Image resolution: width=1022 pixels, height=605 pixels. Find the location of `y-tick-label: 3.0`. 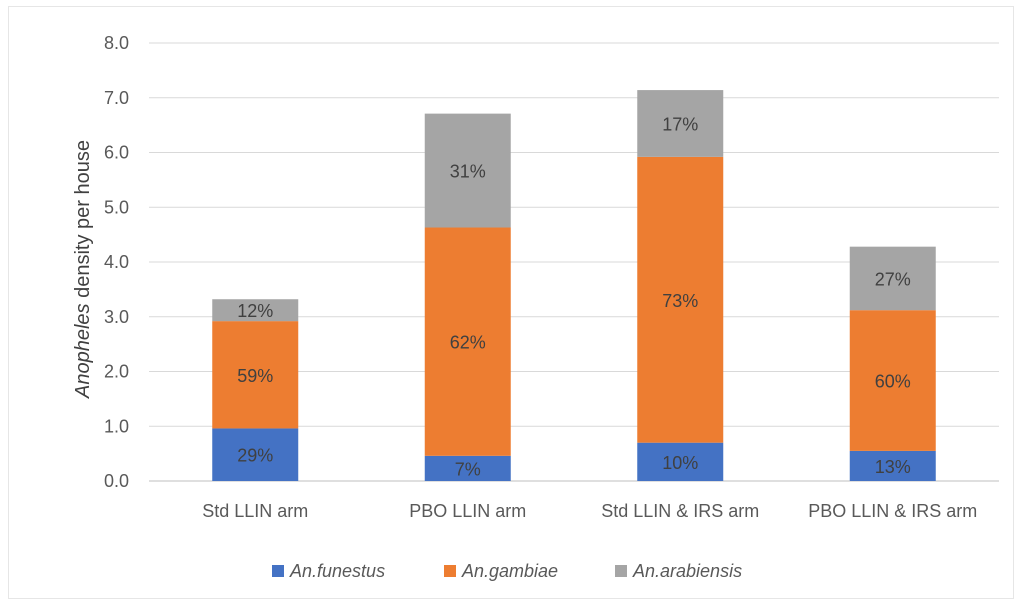

y-tick-label: 3.0 is located at coordinates (116, 317).